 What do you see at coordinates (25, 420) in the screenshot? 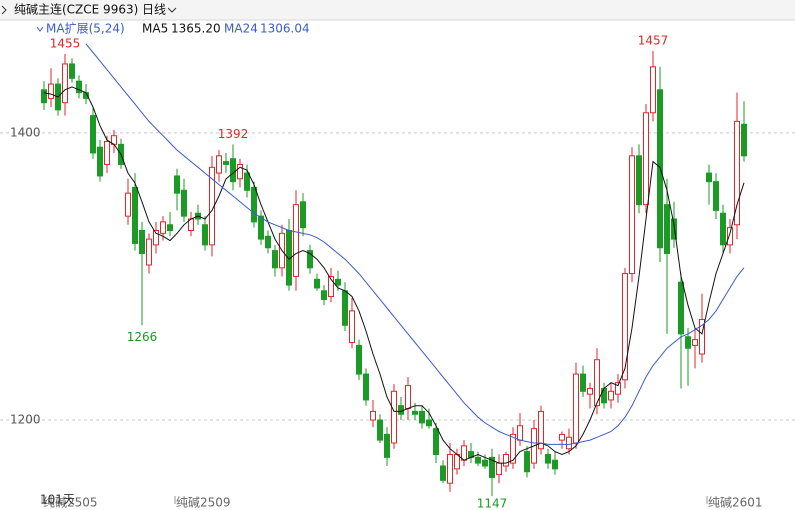
I see `y-tick-label: 1200` at bounding box center [25, 420].